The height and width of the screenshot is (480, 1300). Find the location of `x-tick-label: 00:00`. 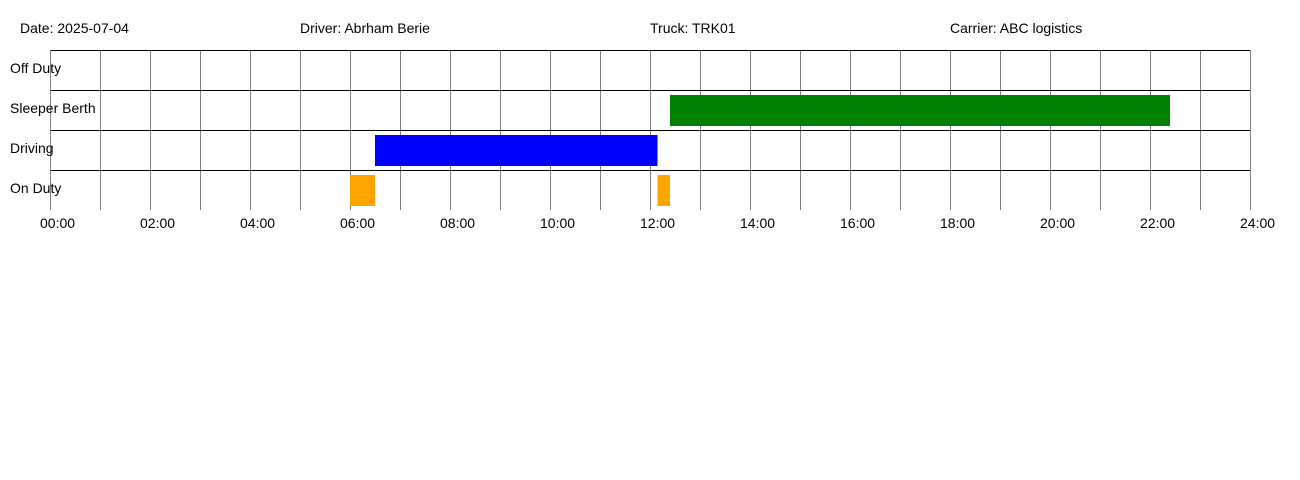

x-tick-label: 00:00 is located at coordinates (57, 223).